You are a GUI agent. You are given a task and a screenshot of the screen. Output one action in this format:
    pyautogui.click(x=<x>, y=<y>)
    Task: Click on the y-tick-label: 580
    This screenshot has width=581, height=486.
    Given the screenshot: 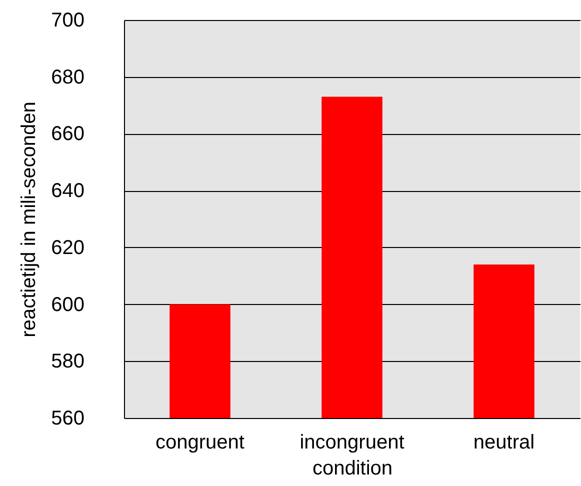 What is the action you would take?
    pyautogui.click(x=67, y=361)
    